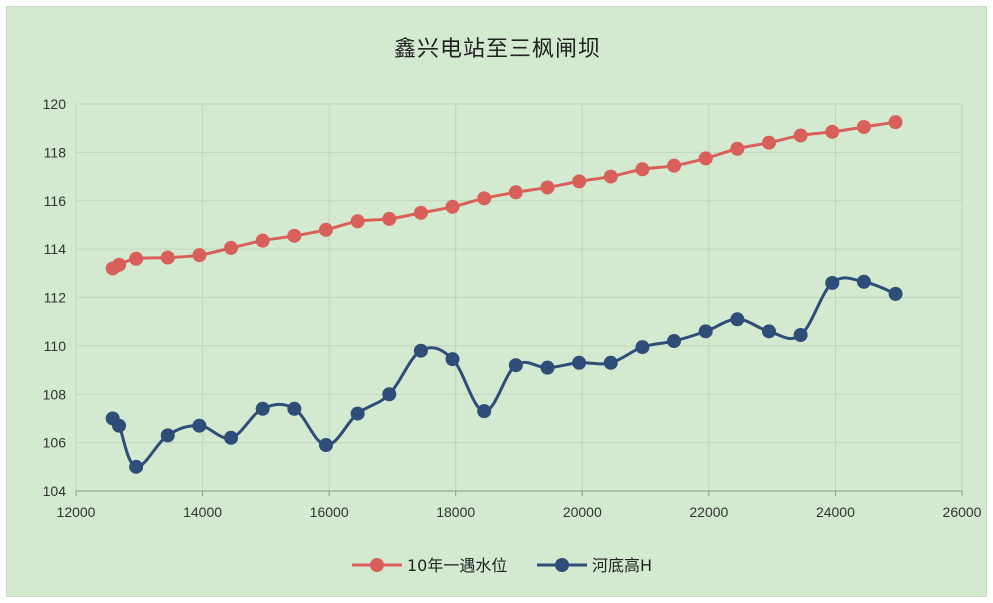  Describe the element at coordinates (55, 201) in the screenshot. I see `y-tick-label: 116` at that location.